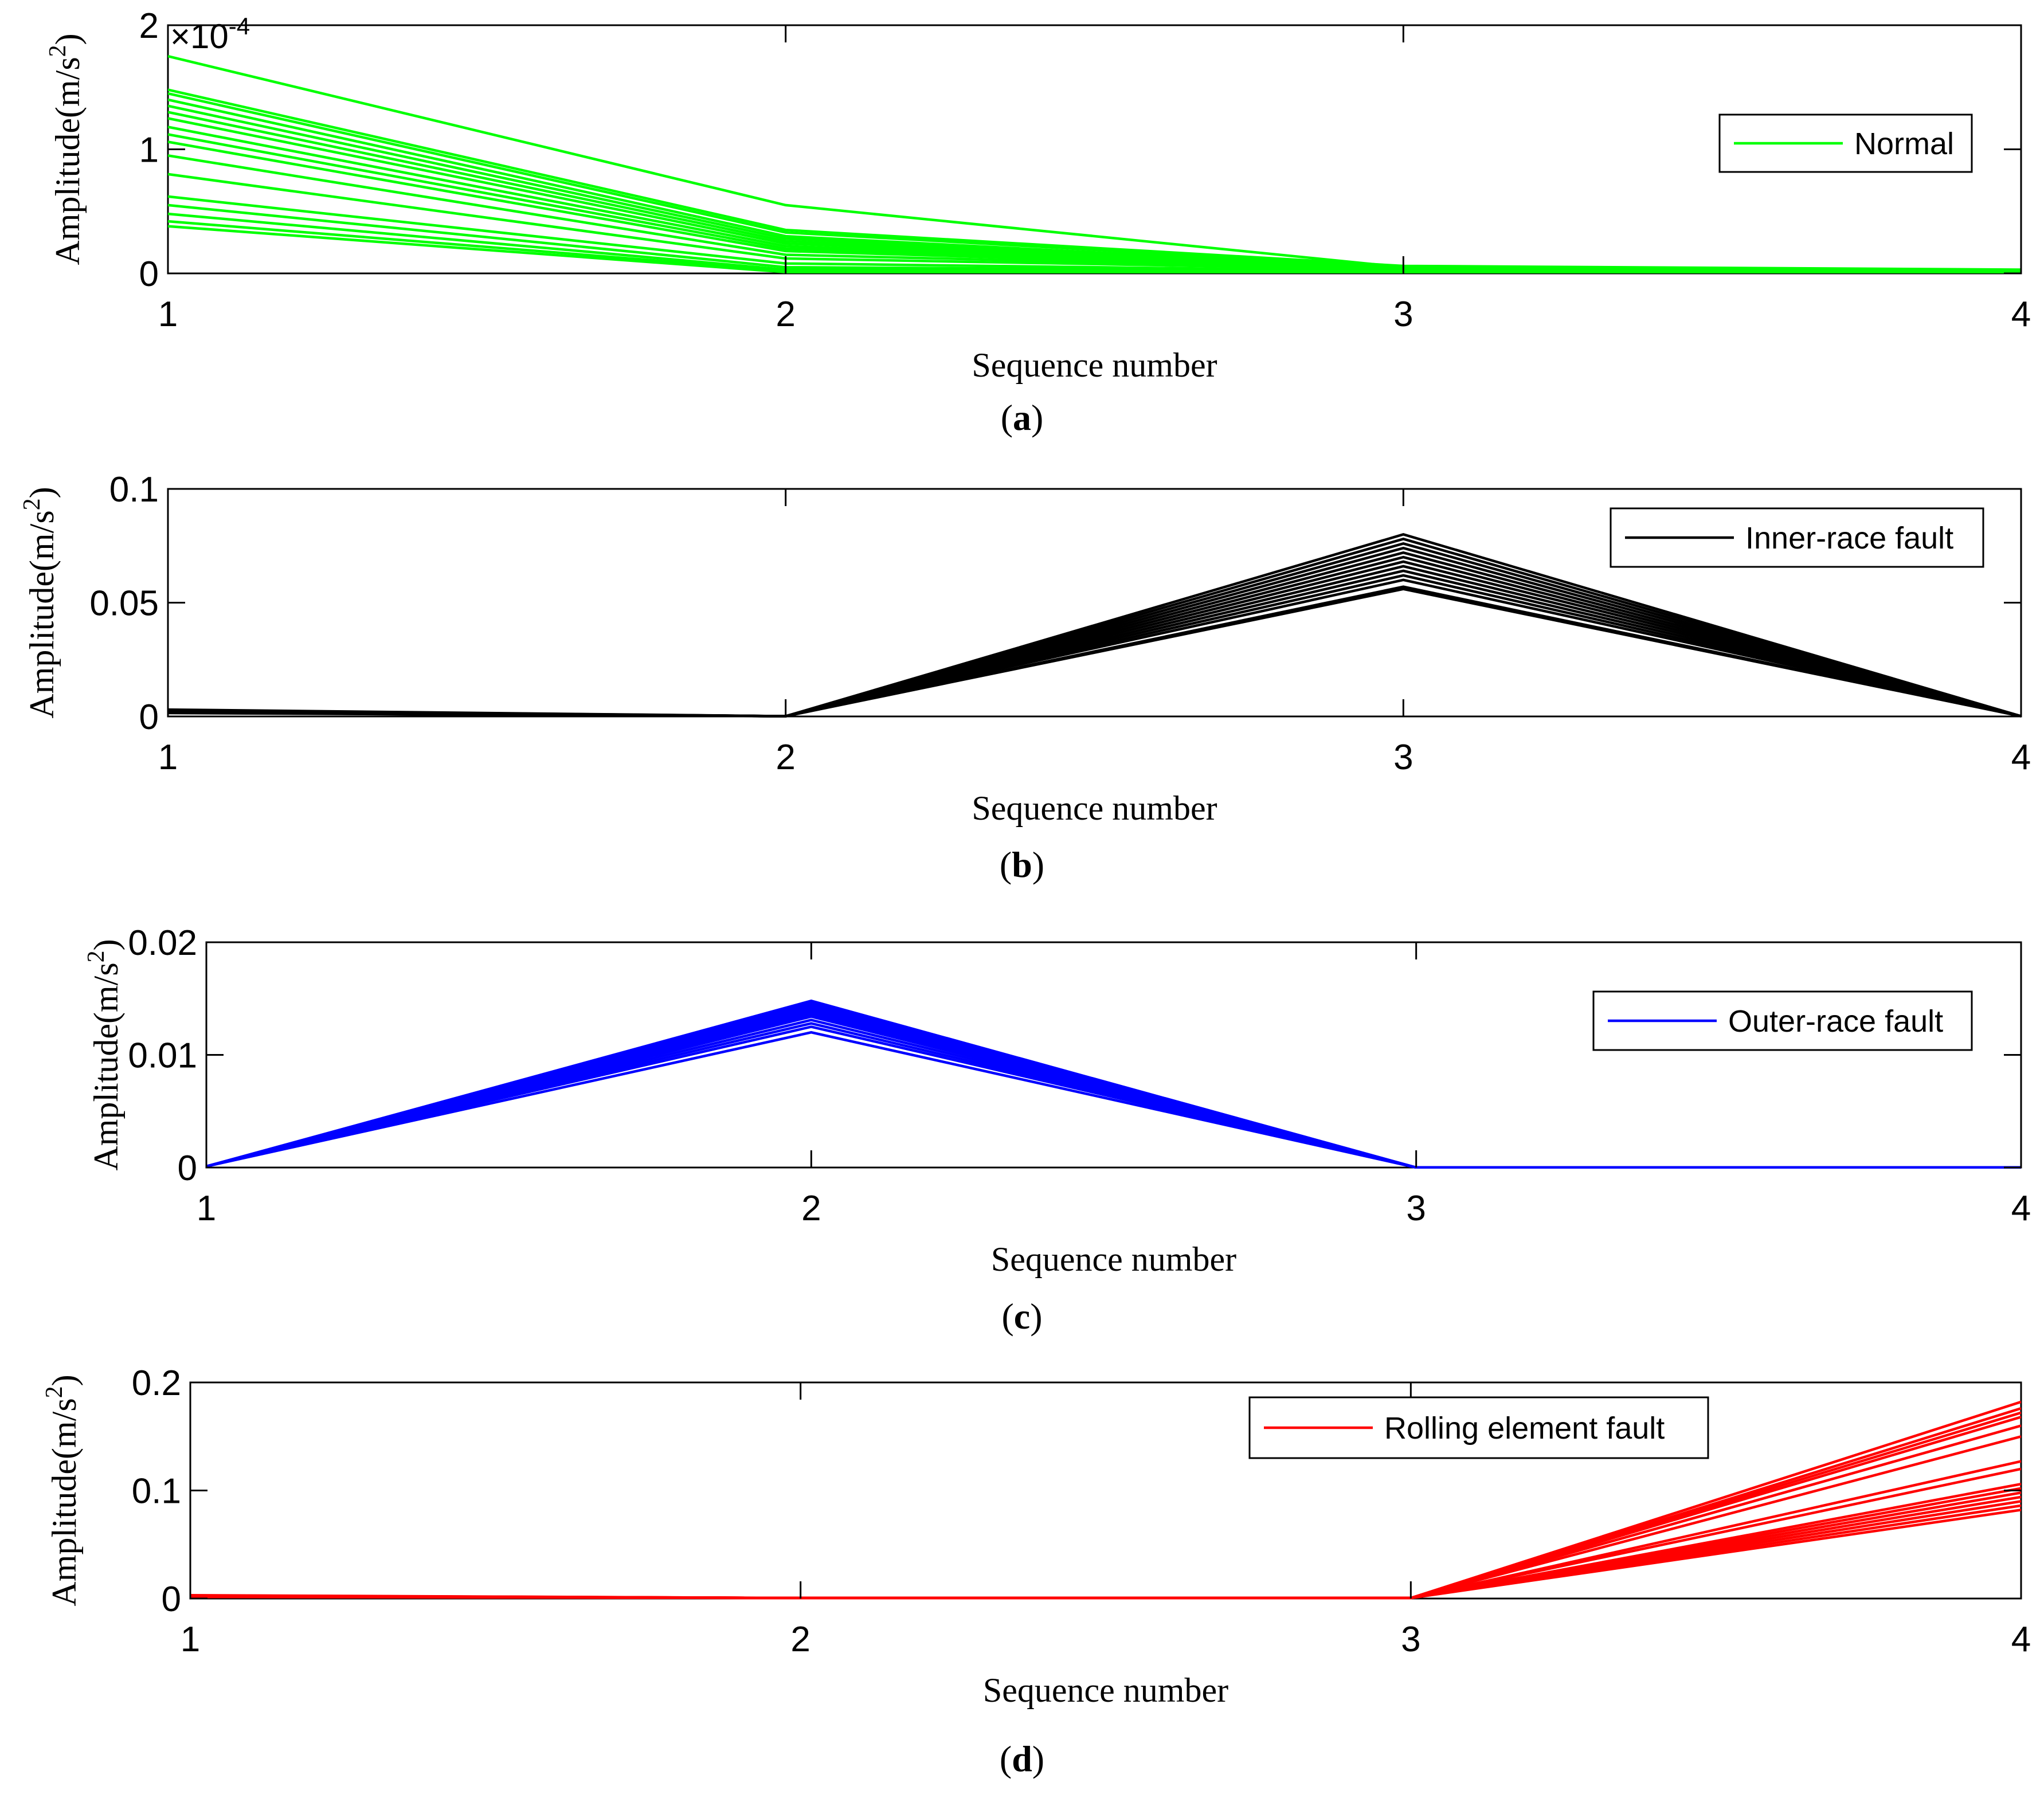 This screenshot has height=1806, width=2044. I want to click on legend: Rolling element fault, so click(1478, 1428).